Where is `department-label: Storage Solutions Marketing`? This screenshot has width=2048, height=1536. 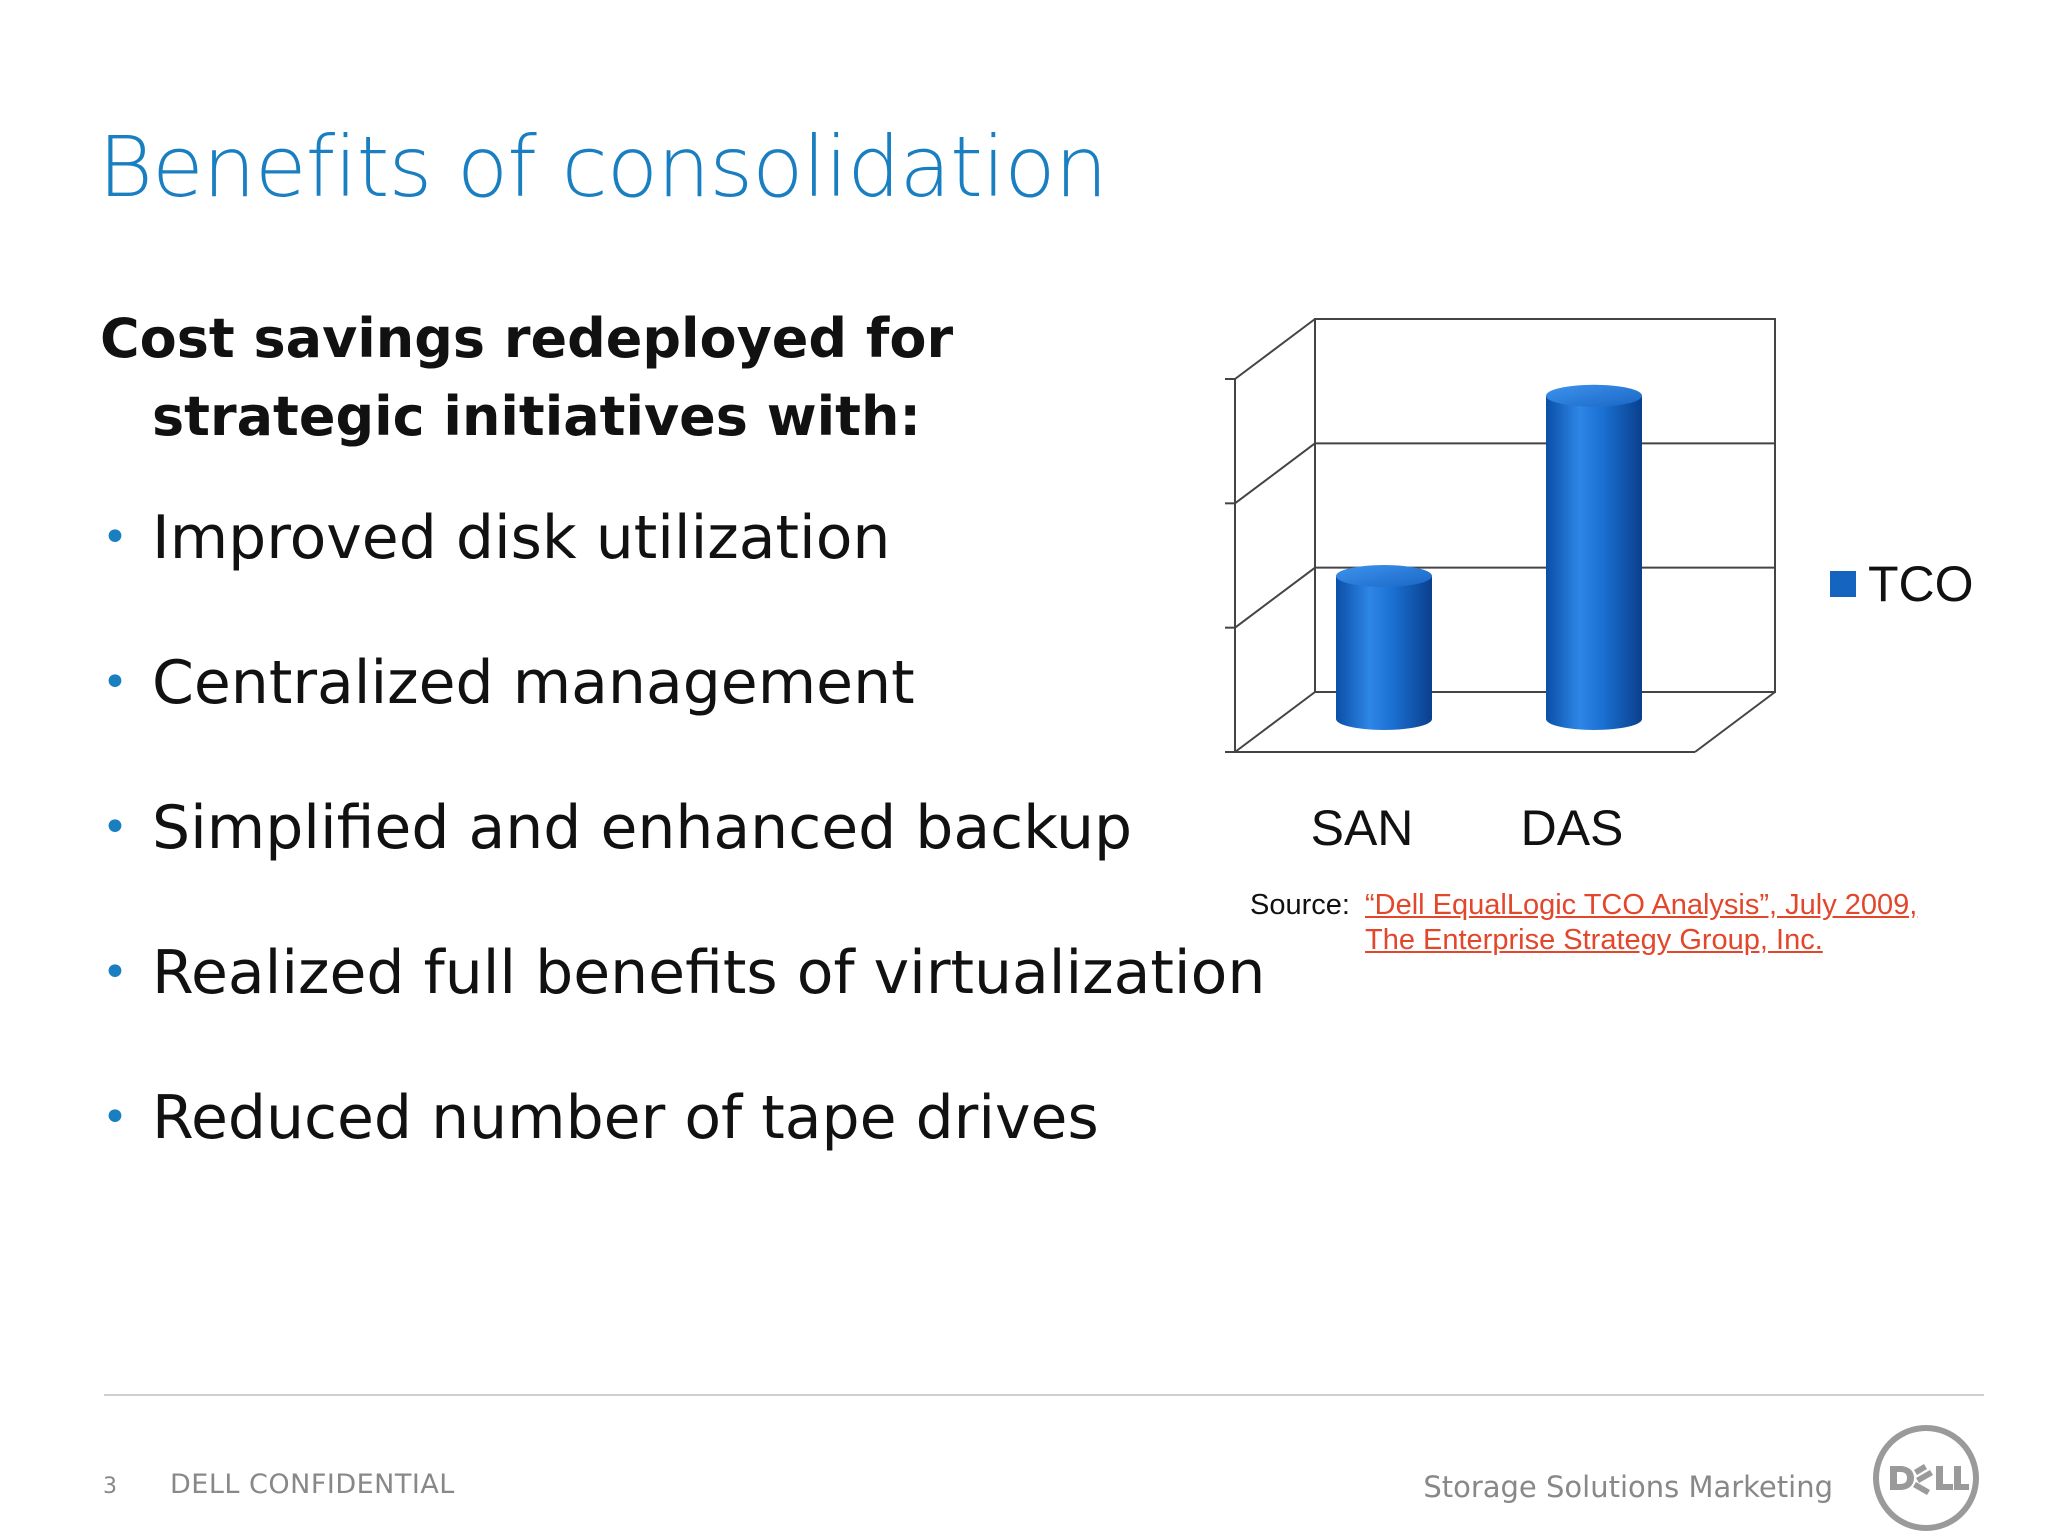
department-label: Storage Solutions Marketing is located at coordinates (1628, 1487).